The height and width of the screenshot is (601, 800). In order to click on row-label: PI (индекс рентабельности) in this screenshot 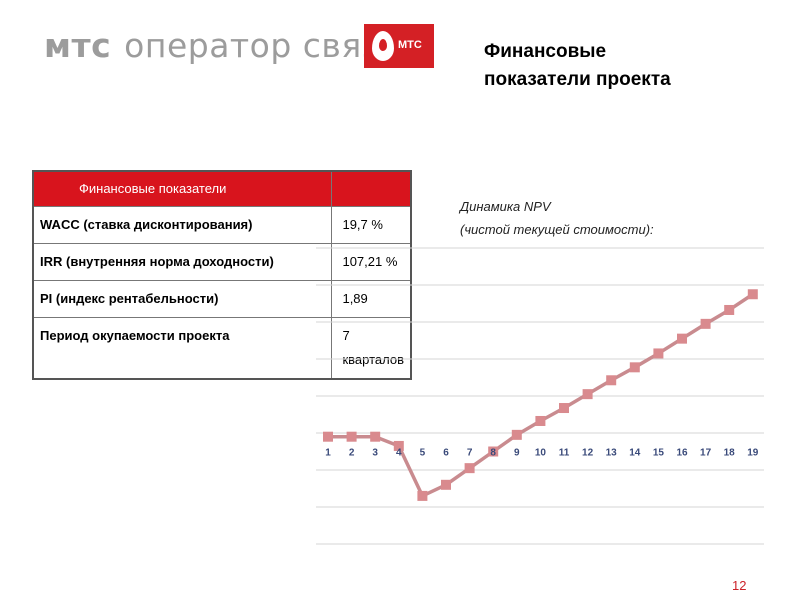, I will do `click(182, 299)`.